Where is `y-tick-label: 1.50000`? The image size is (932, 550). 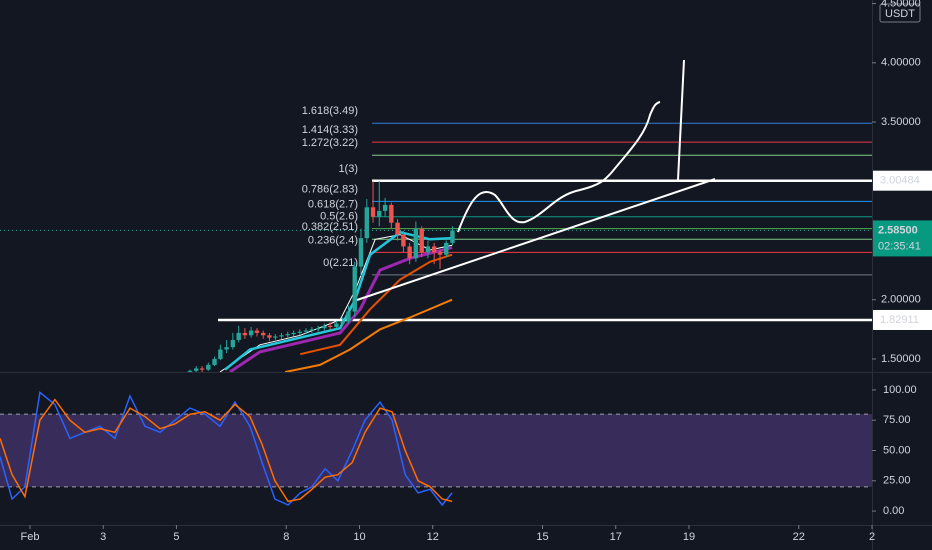
y-tick-label: 1.50000 is located at coordinates (901, 359).